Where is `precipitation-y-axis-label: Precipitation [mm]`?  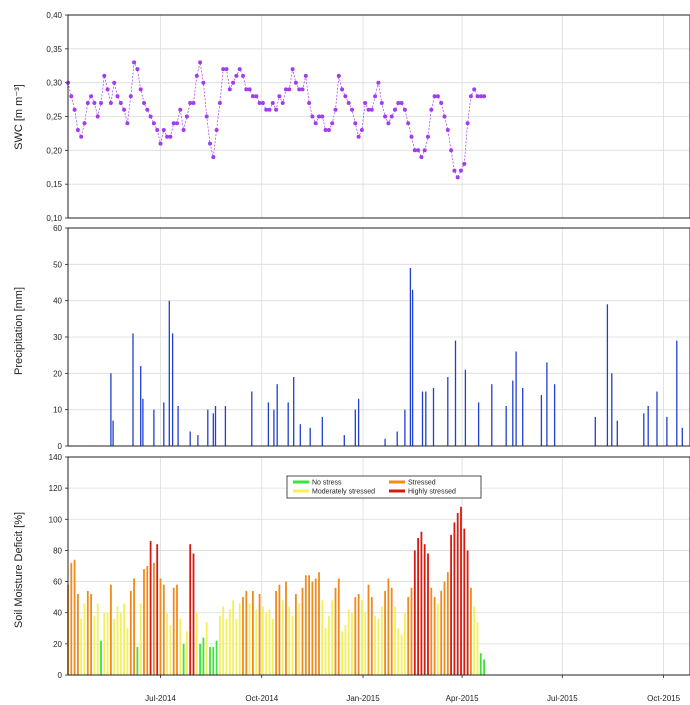
precipitation-y-axis-label: Precipitation [mm] is located at coordinates (19, 331).